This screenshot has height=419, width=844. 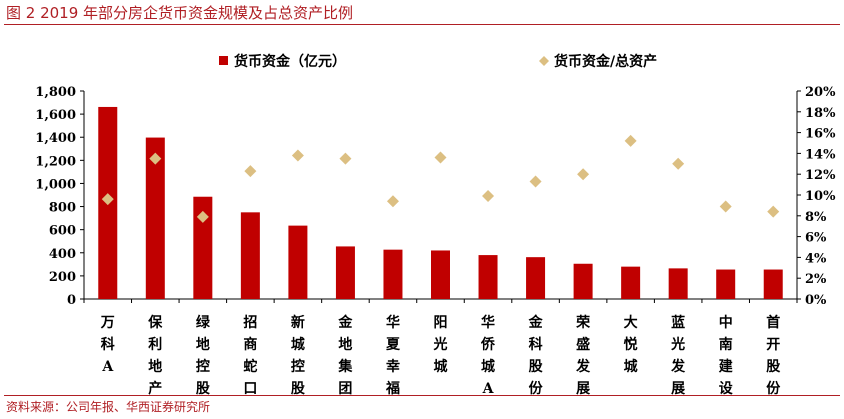 I want to click on left-tick-label: 200, so click(x=62, y=277).